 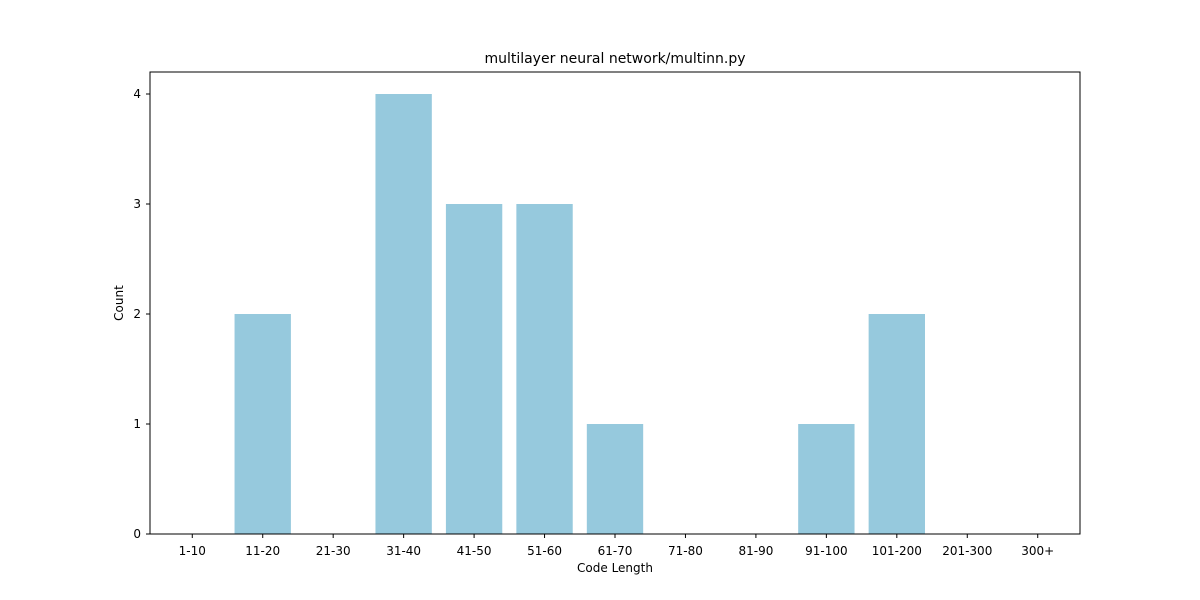 I want to click on x-tick-label: 41-50, so click(x=474, y=551).